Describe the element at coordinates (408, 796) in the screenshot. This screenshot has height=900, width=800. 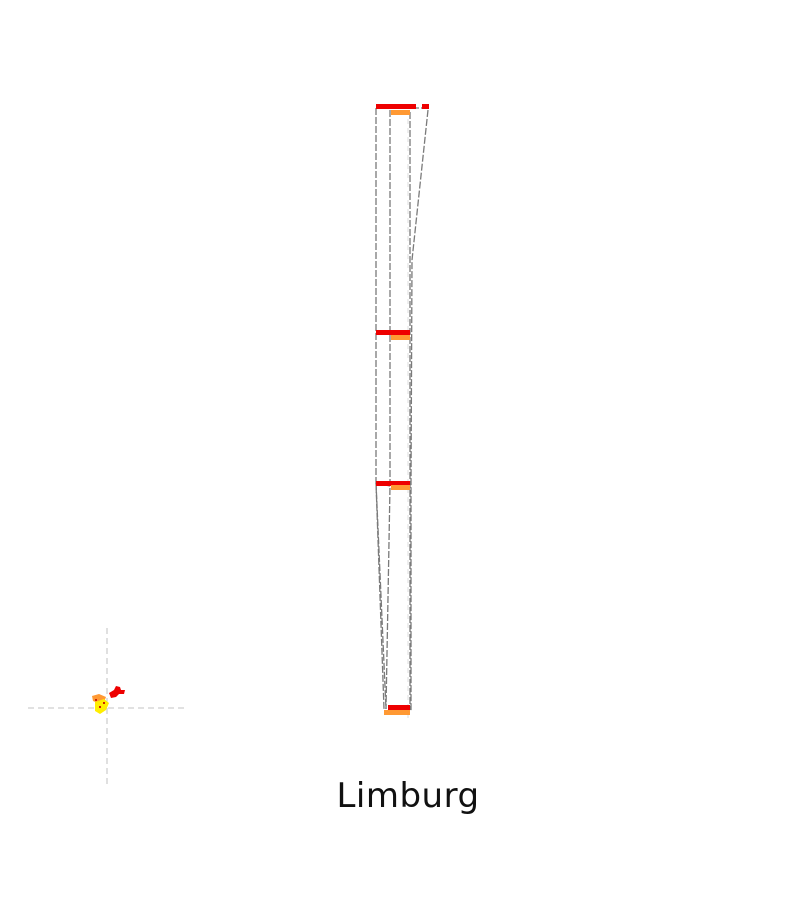
I see `region-name-label: Limburg` at that location.